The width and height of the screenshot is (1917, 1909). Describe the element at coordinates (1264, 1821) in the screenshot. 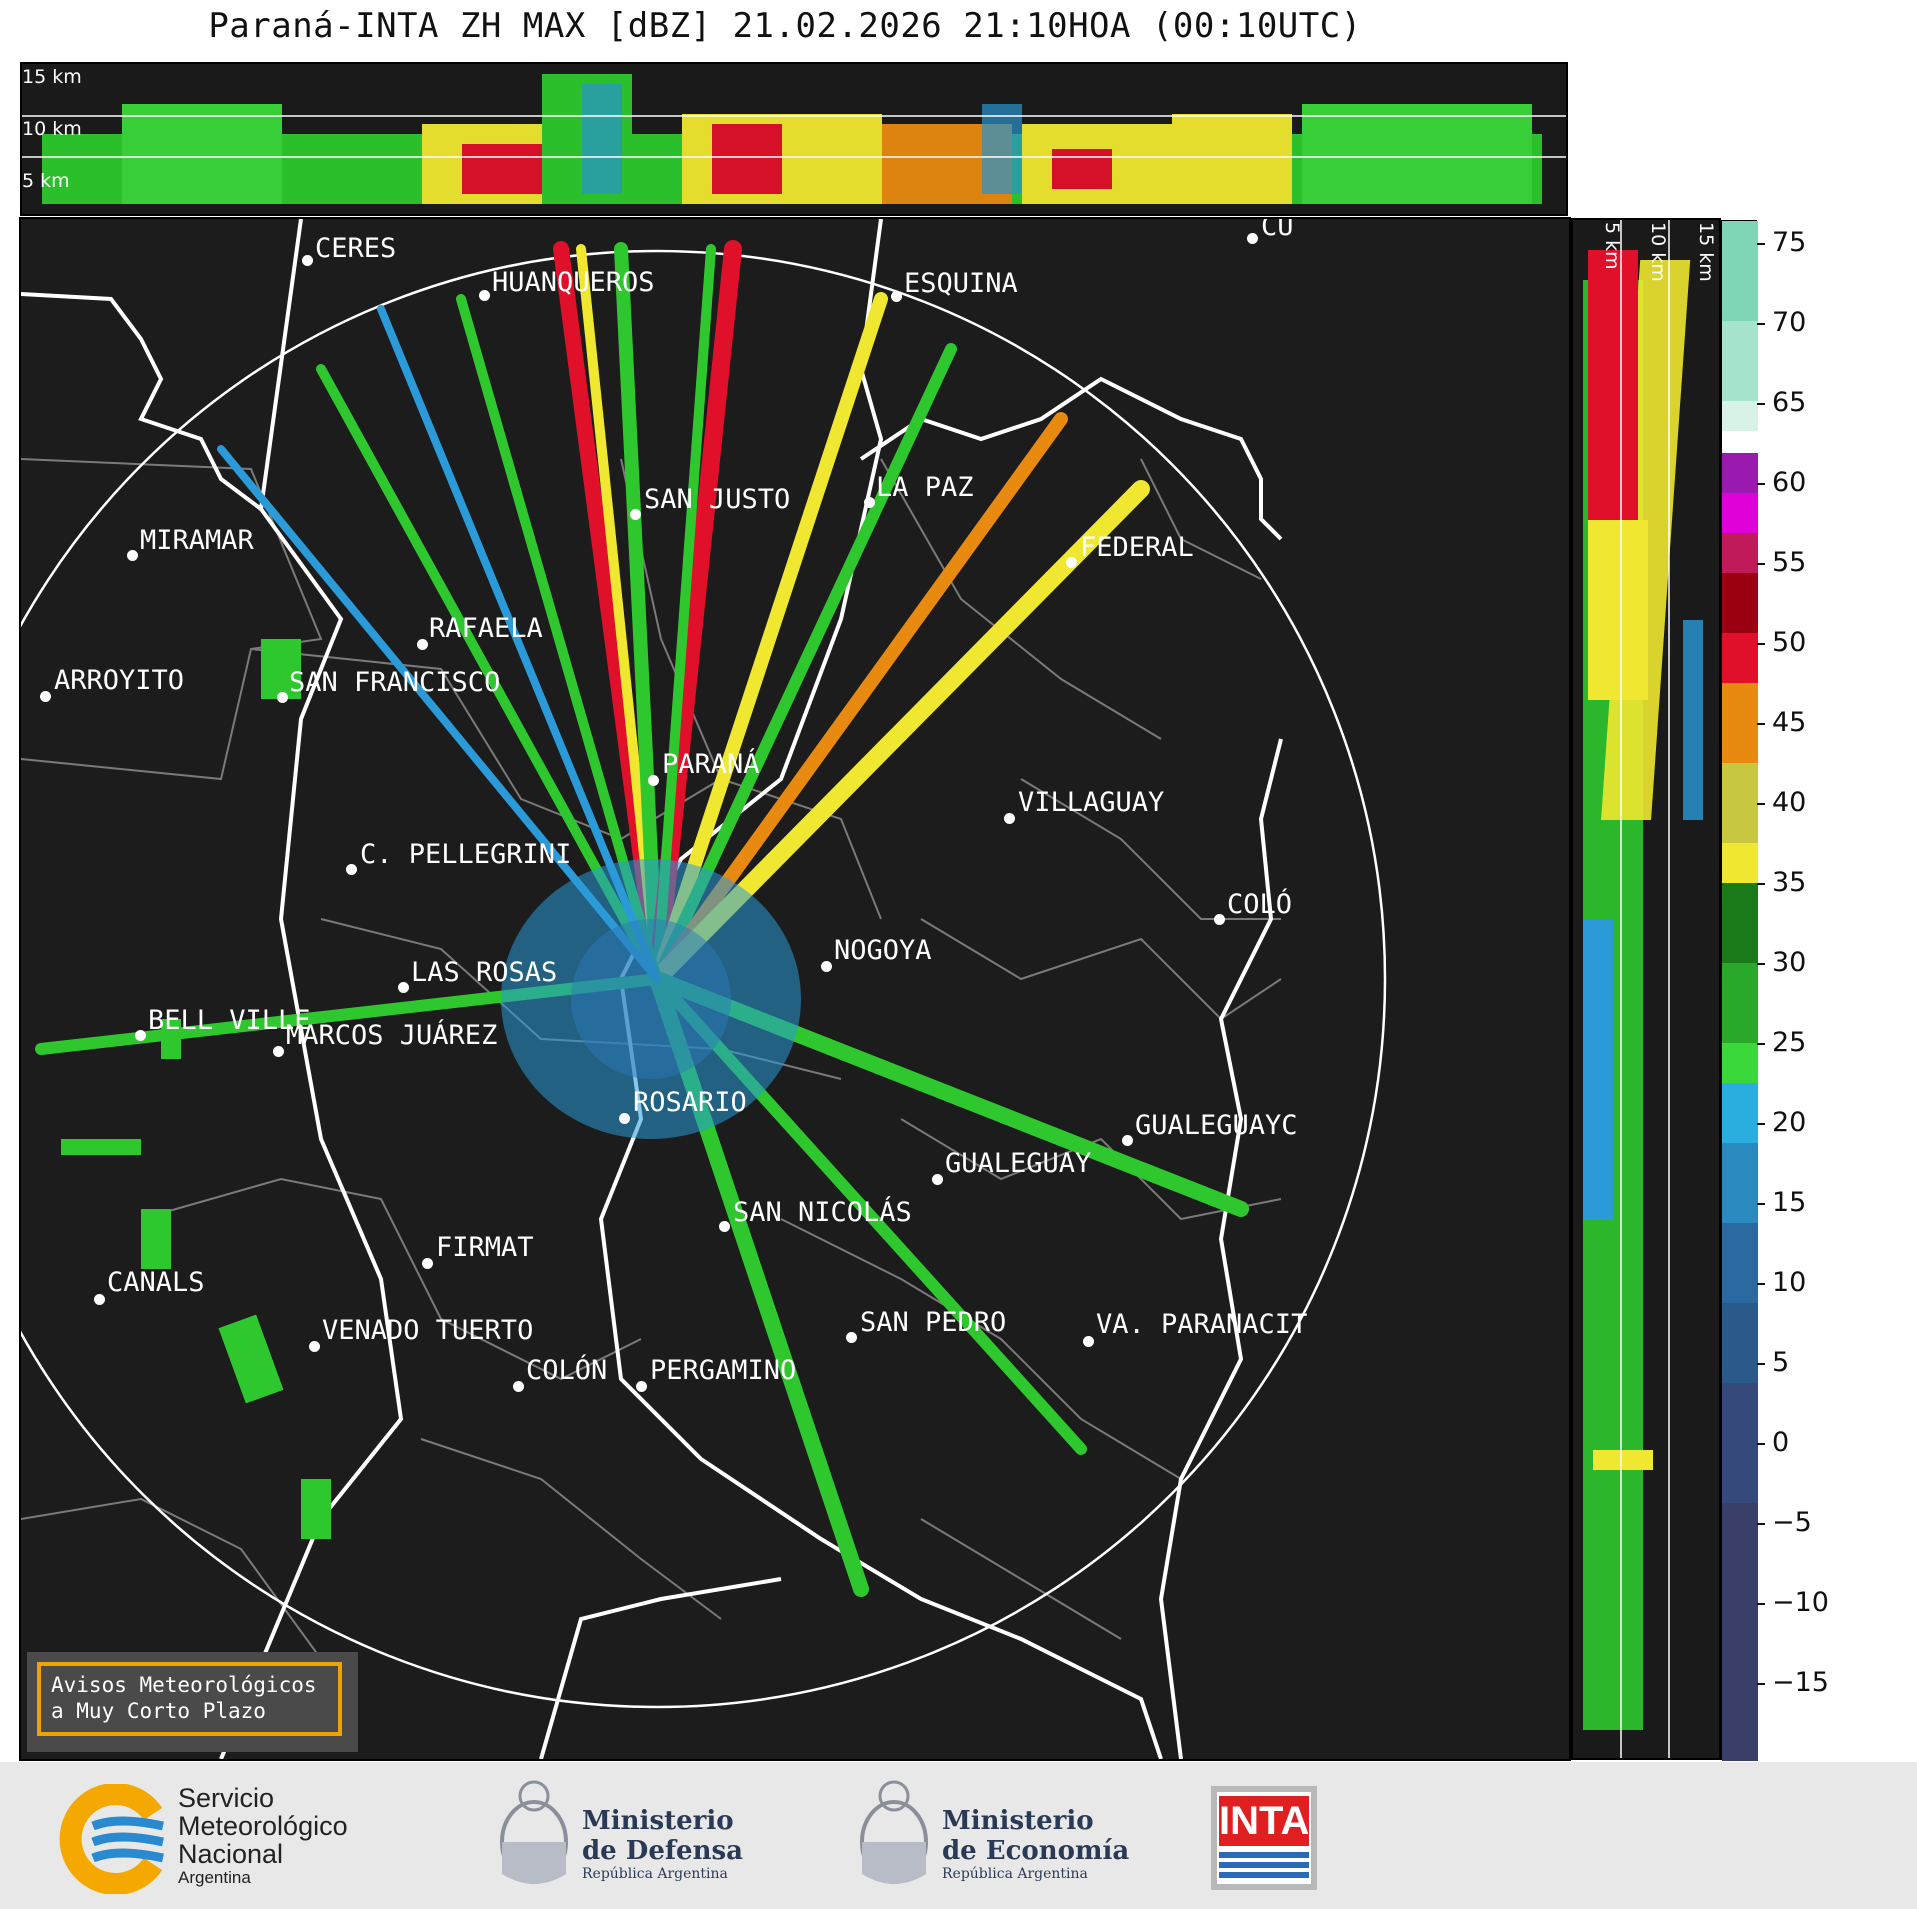

I see `inta-logo-text: INTA` at that location.